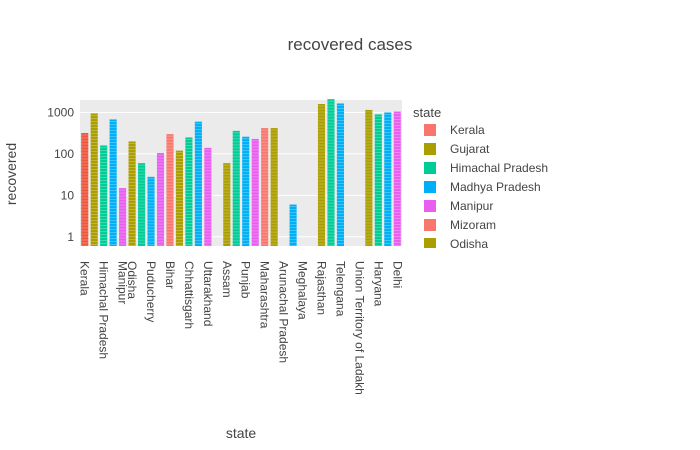 This screenshot has height=450, width=700. I want to click on legend-entry: Gujarat, so click(457, 149).